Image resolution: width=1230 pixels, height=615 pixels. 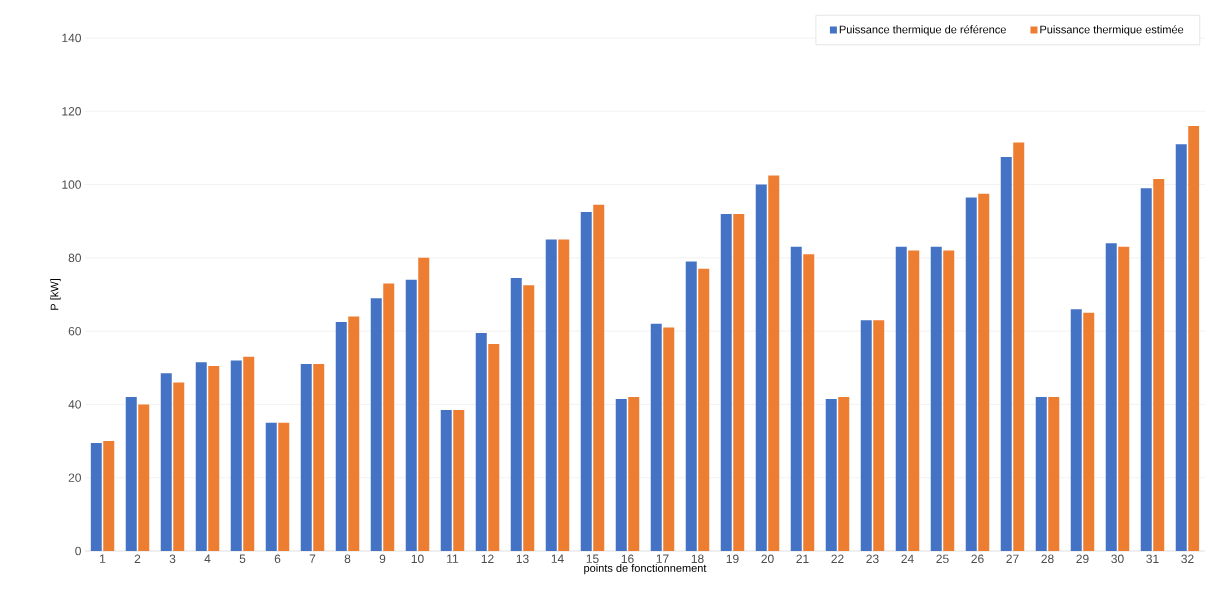 What do you see at coordinates (74, 404) in the screenshot?
I see `y-tick-label: 40` at bounding box center [74, 404].